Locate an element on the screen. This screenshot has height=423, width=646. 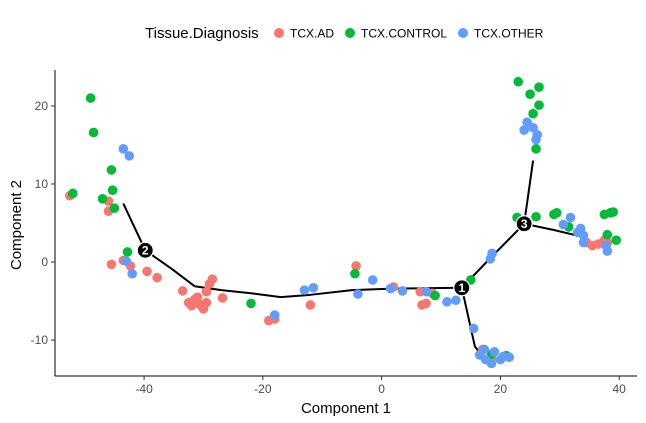
y-tick-label: 20 is located at coordinates (42, 106).